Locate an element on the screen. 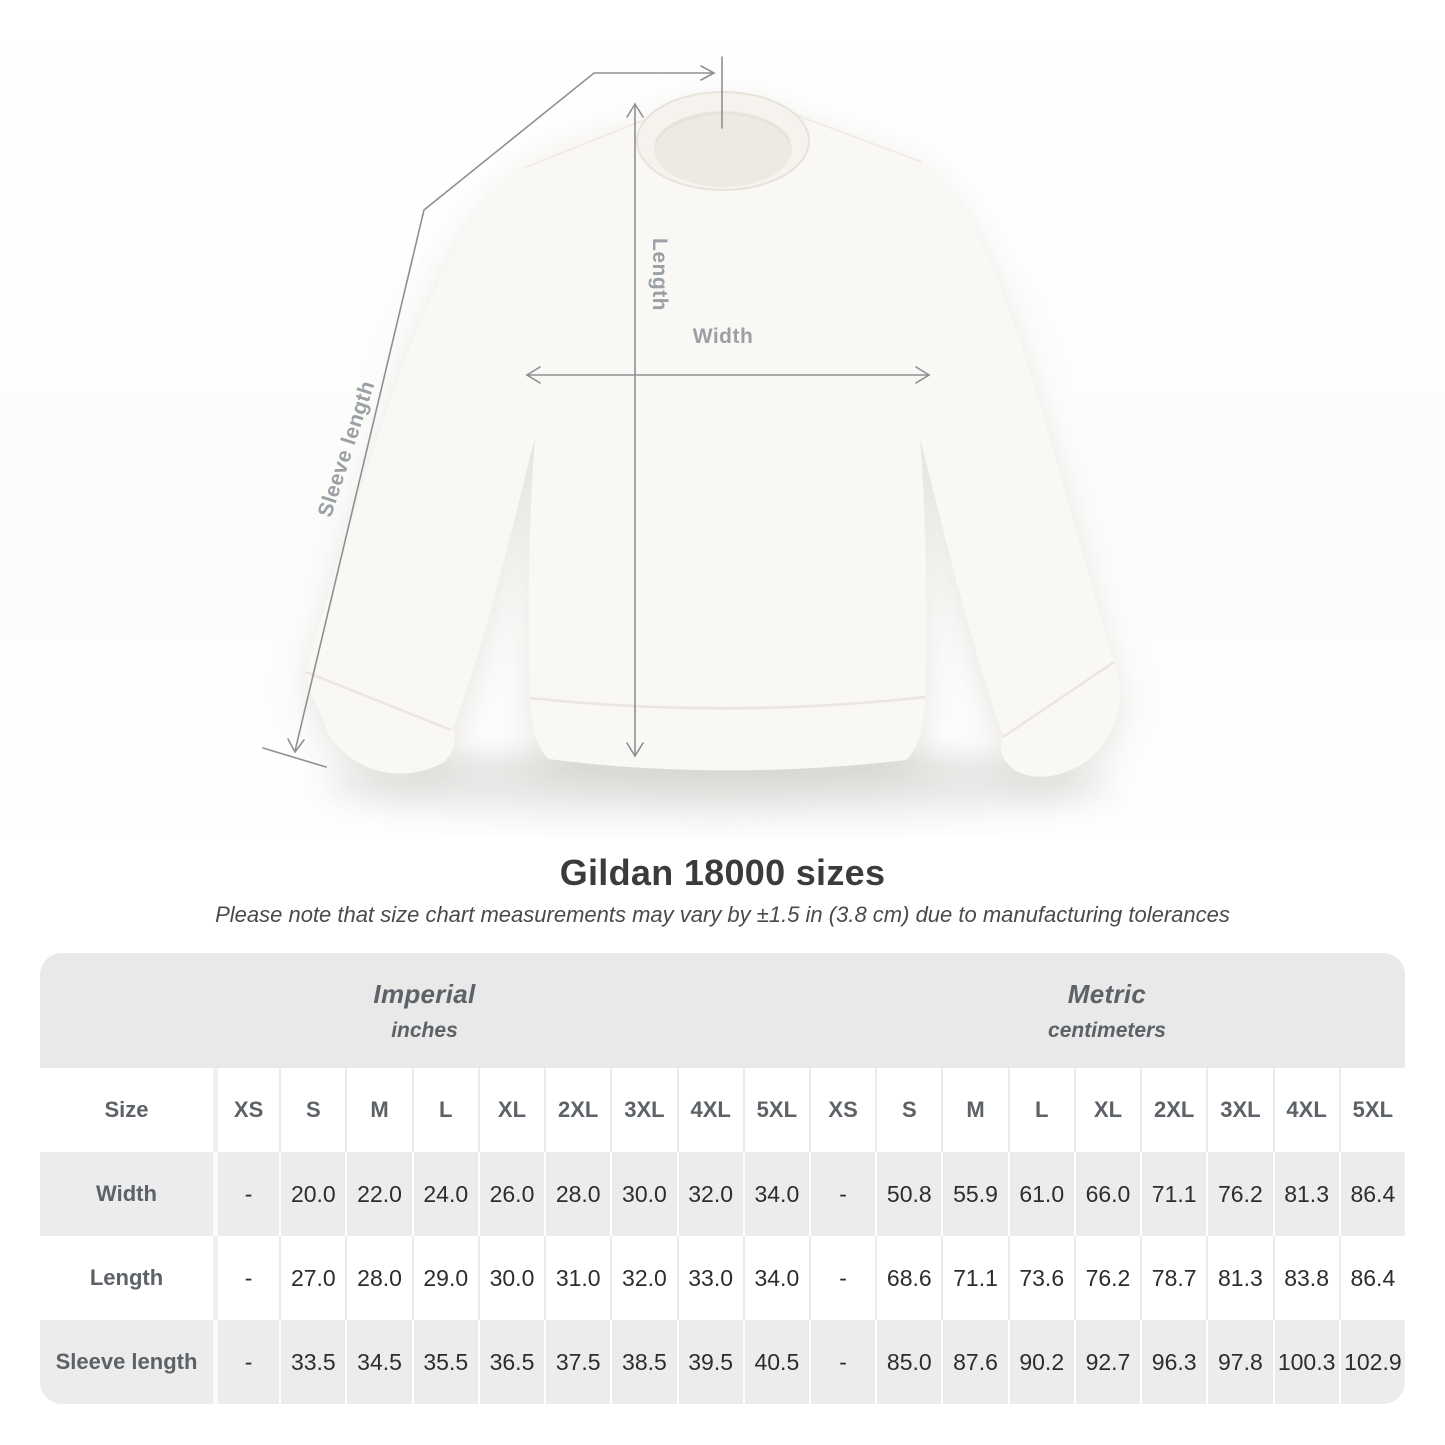 This screenshot has height=1445, width=1445. value-cell: 38.5 is located at coordinates (643, 1362).